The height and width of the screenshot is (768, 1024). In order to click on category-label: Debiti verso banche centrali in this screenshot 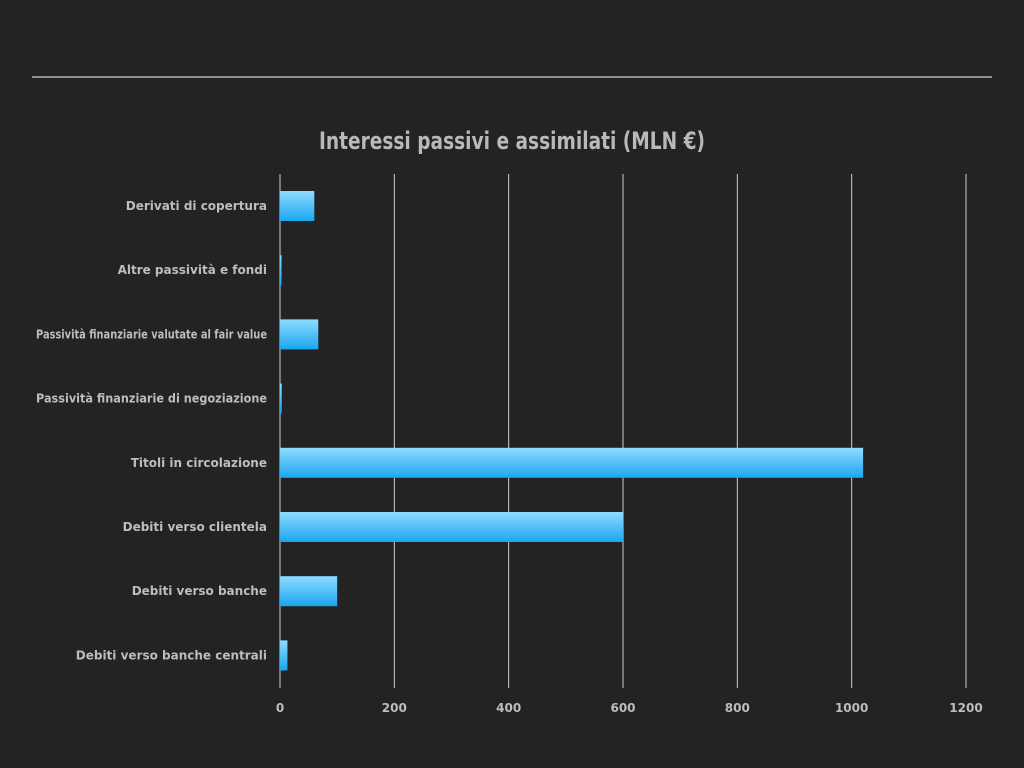, I will do `click(171, 655)`.